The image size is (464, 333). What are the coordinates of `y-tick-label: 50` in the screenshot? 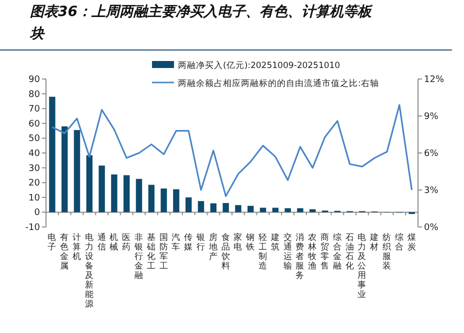 It's located at (34, 139).